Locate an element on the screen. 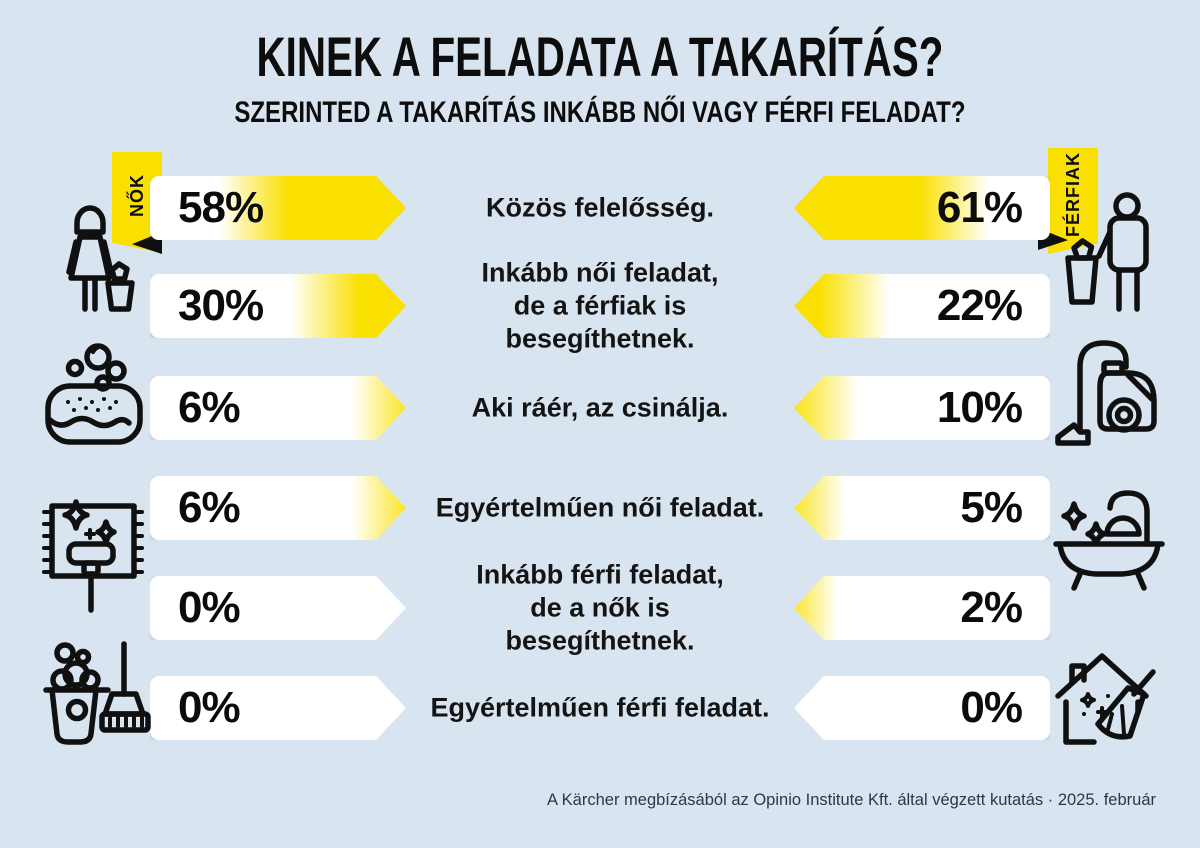  bar-women-row3: 6% is located at coordinates (278, 408).